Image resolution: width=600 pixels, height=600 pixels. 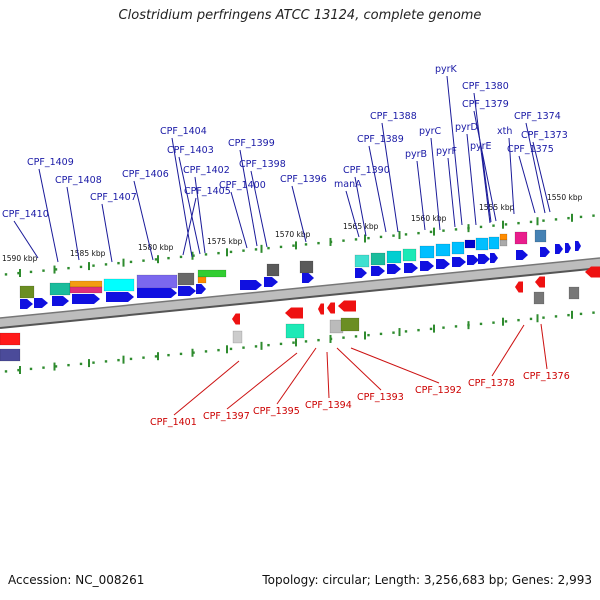 I want to click on forward-gene-label: CPF_1399, so click(x=251, y=143).